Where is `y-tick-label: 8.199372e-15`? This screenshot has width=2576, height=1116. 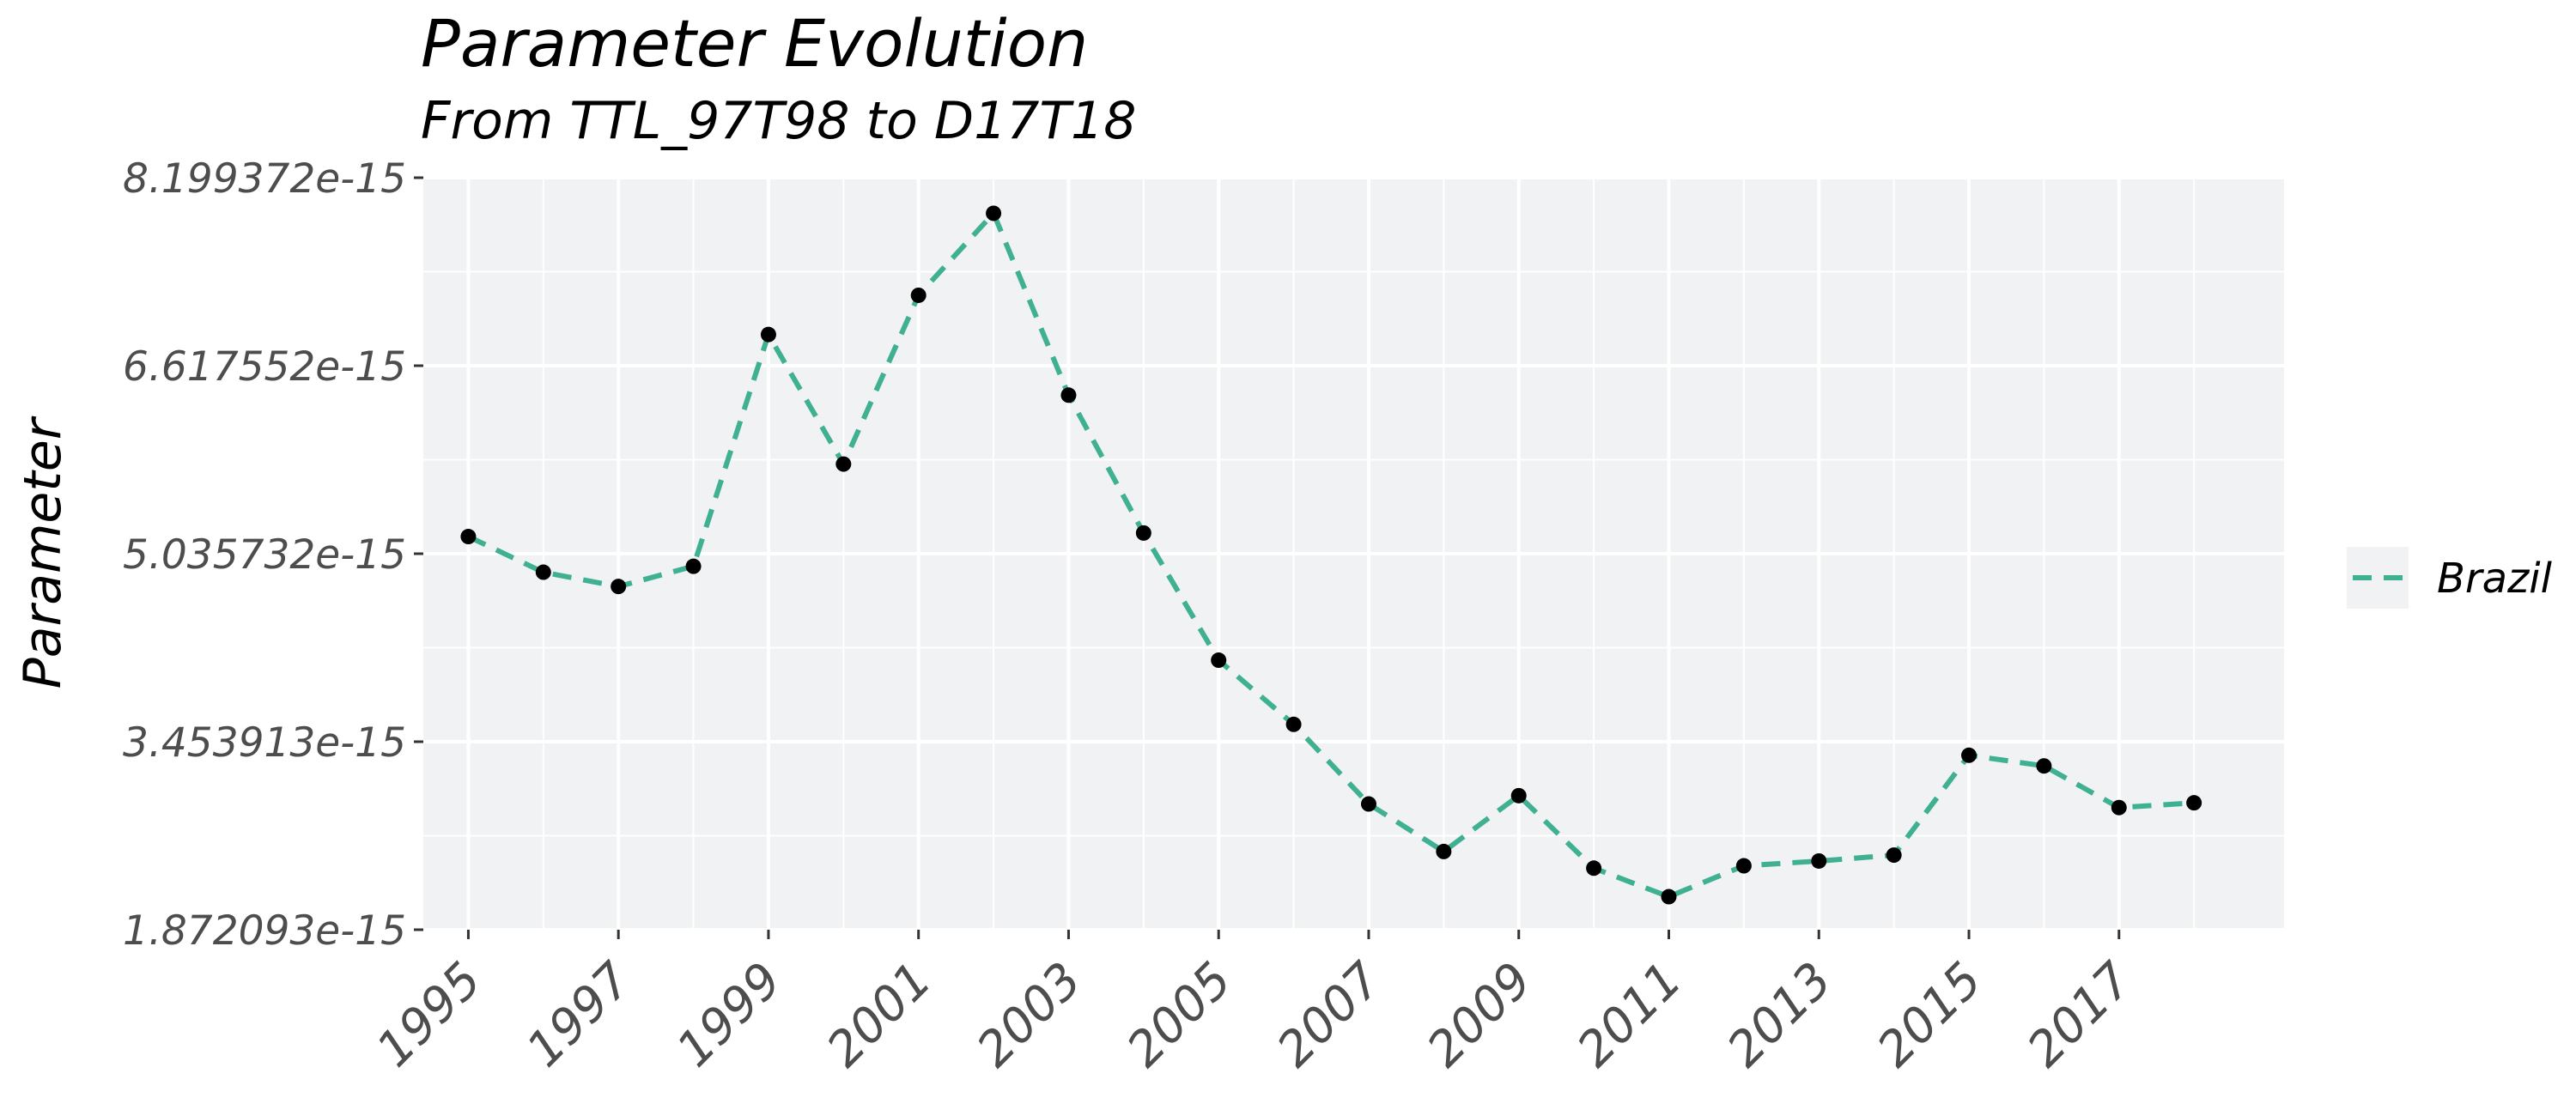
y-tick-label: 8.199372e-15 is located at coordinates (264, 179).